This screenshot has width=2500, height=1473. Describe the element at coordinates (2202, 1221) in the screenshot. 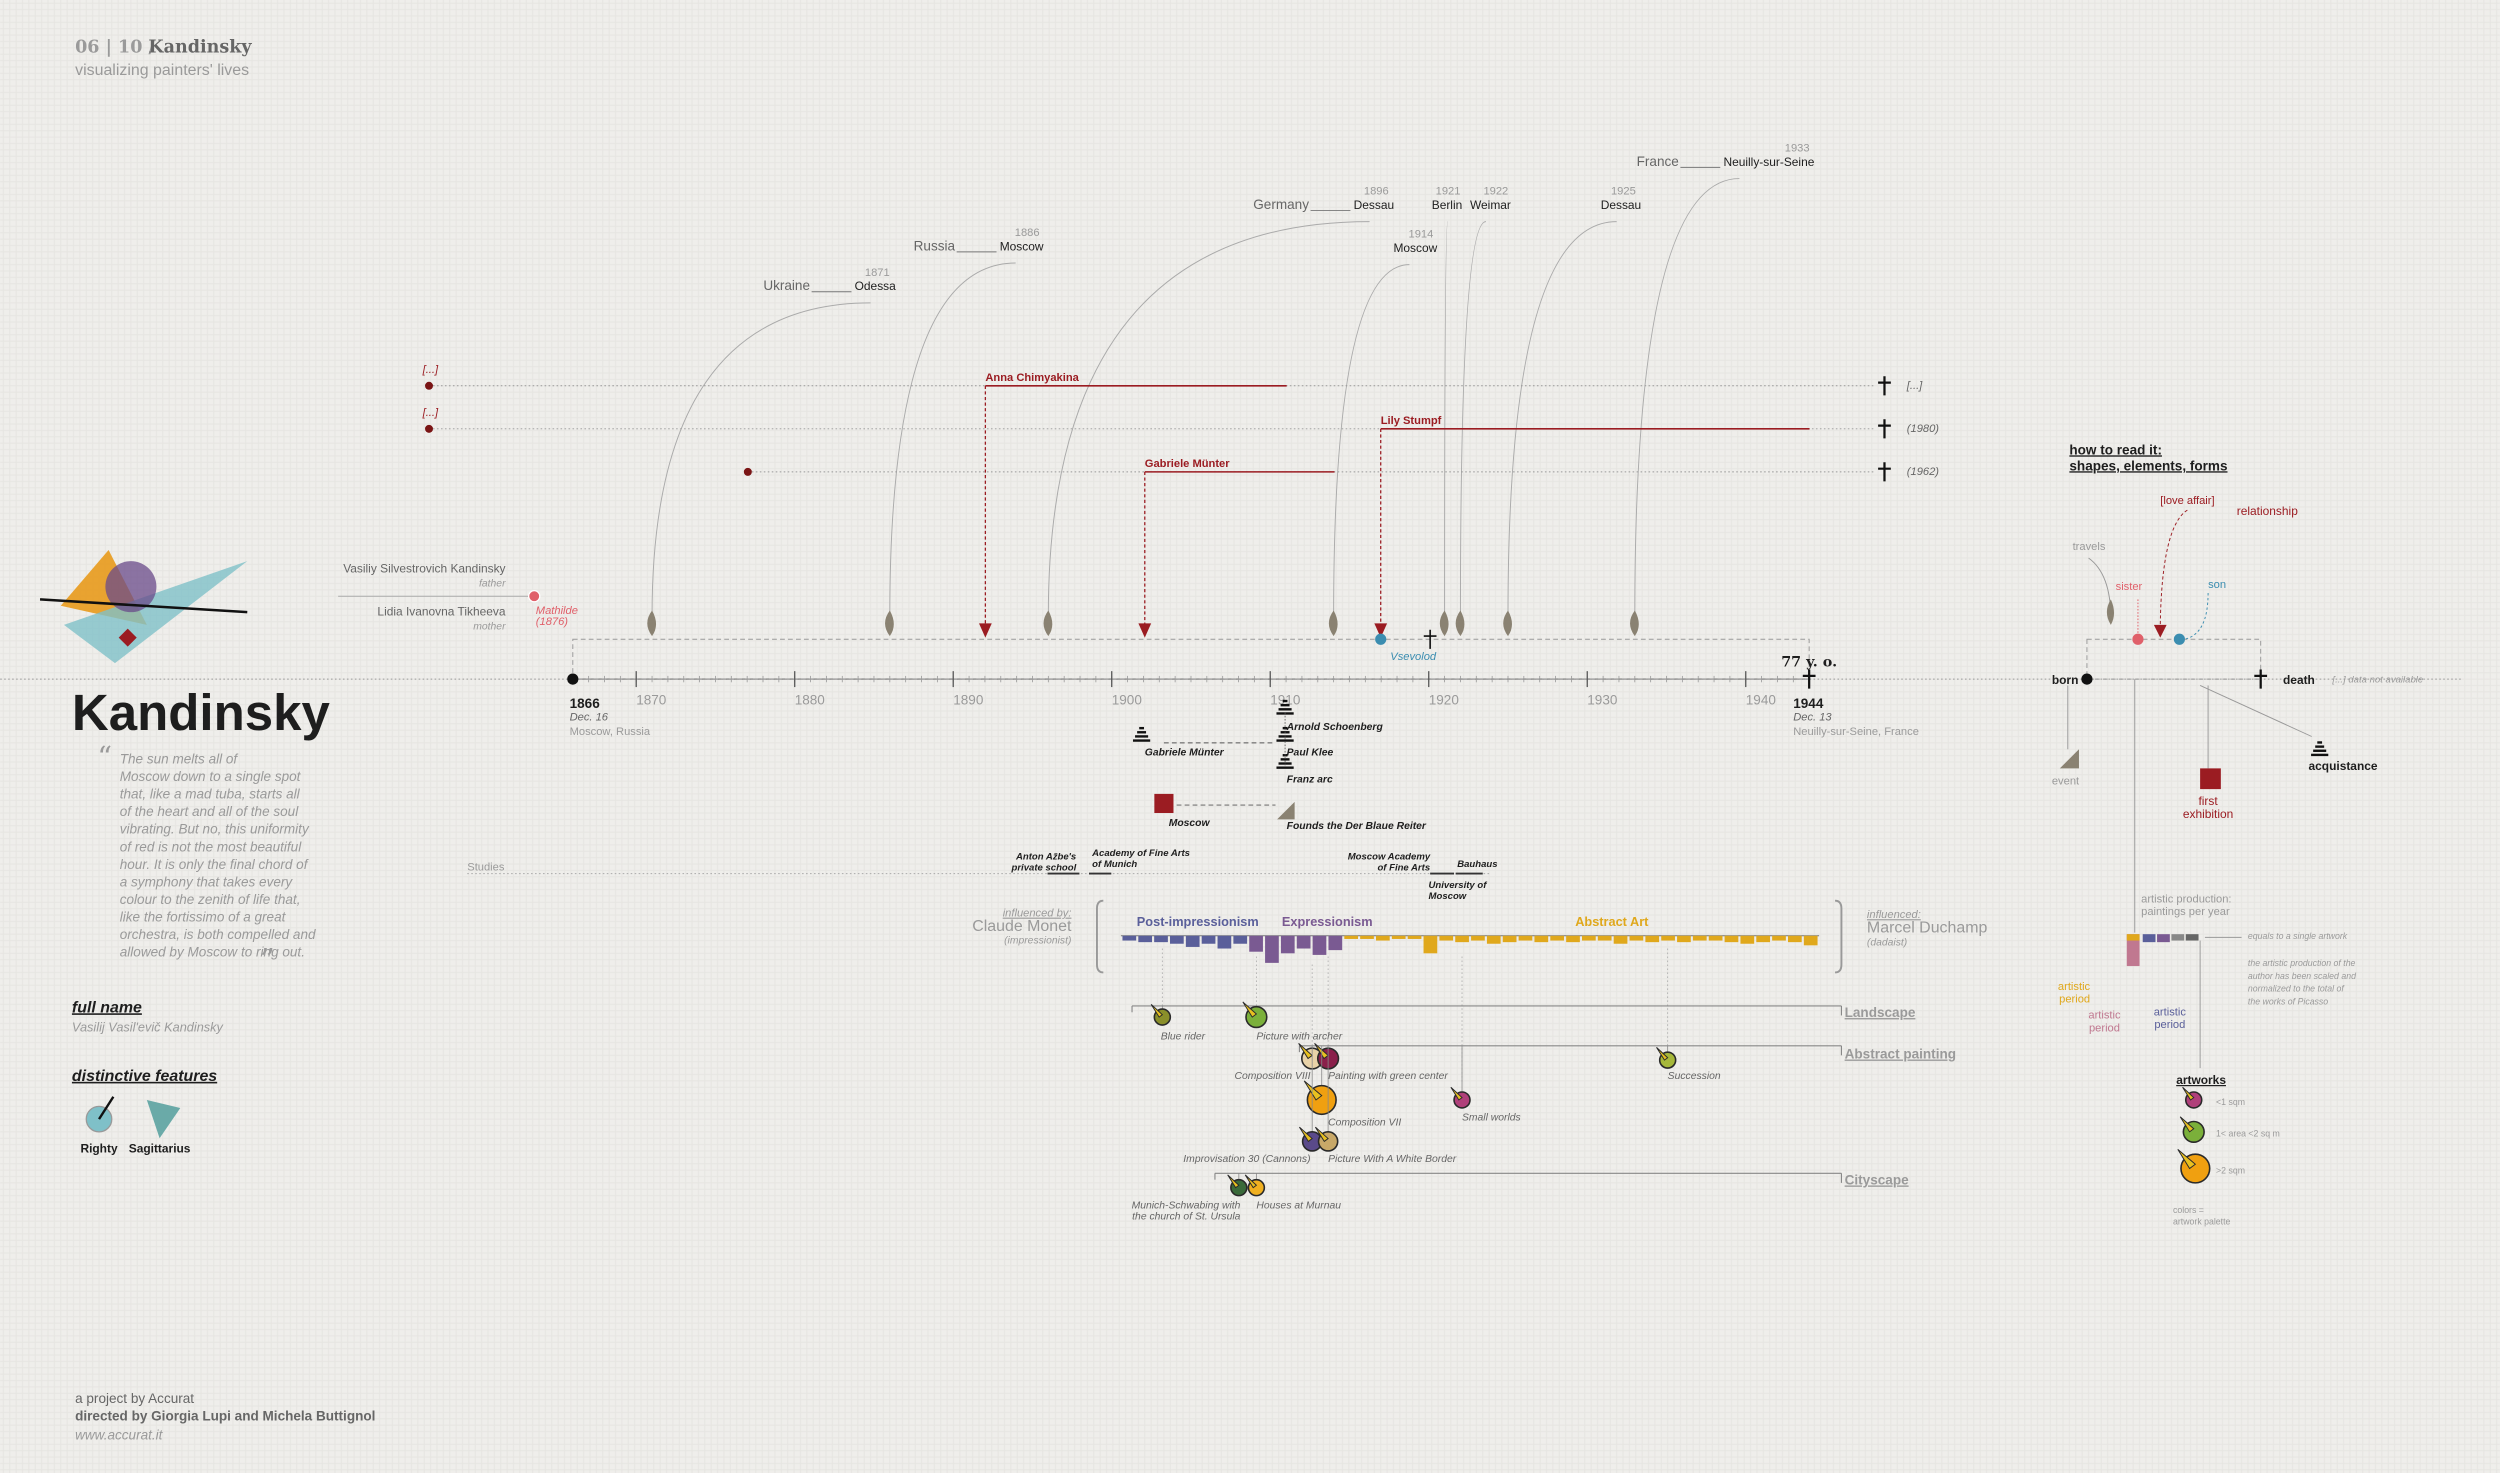

I see `legend-palette-line: artwork palette` at that location.